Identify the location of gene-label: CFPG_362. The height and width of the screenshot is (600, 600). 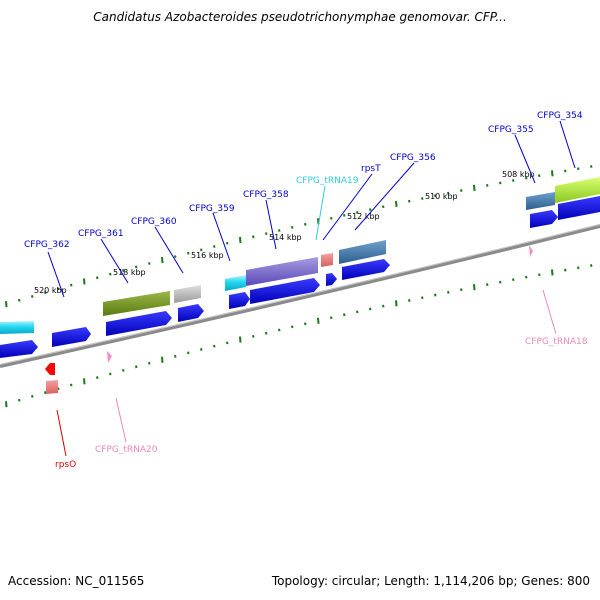
(47, 245).